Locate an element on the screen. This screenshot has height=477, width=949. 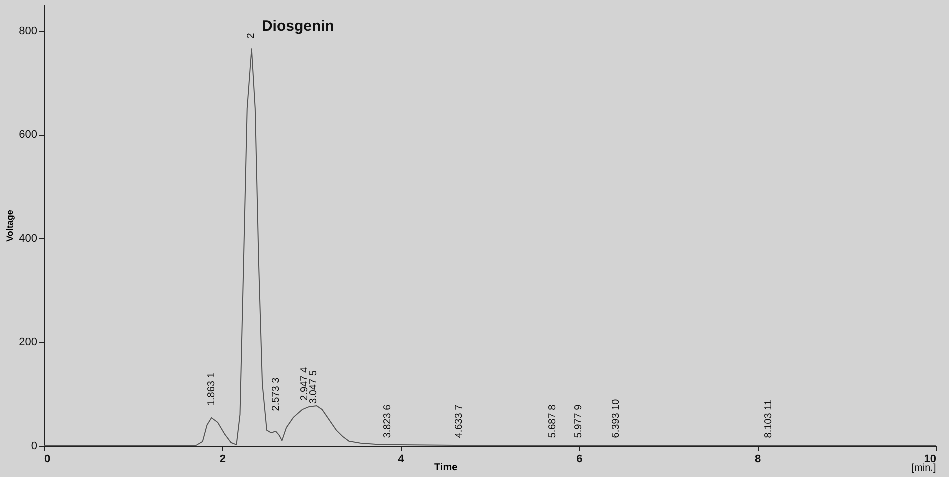
x-axis-title: Time is located at coordinates (446, 468).